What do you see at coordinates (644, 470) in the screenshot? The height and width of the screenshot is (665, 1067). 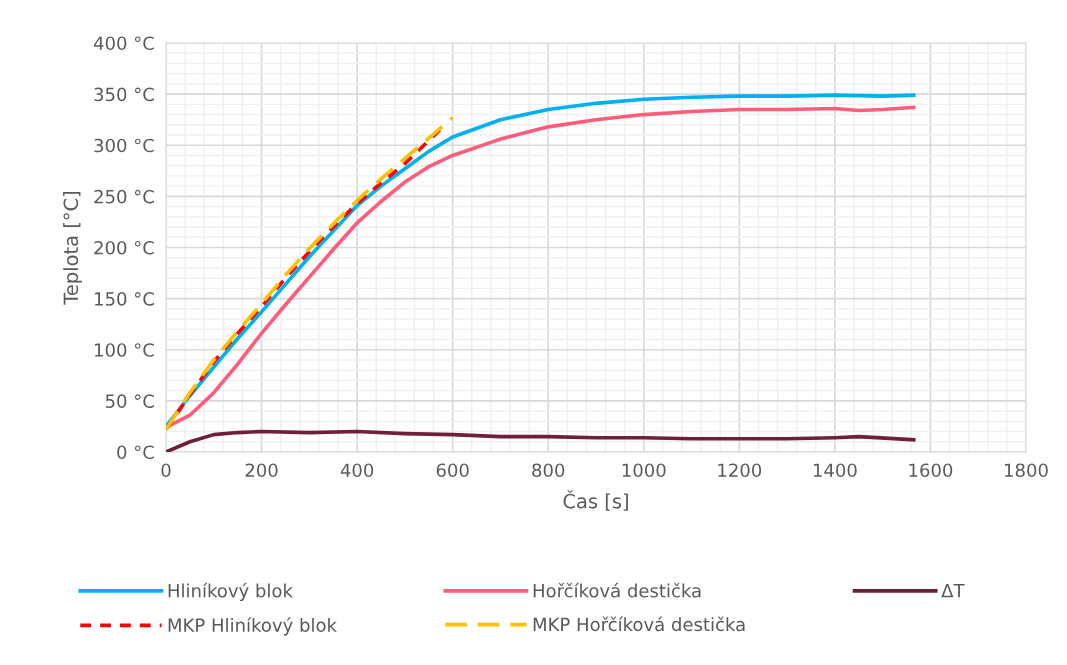 I see `x-tick-label: 1000` at bounding box center [644, 470].